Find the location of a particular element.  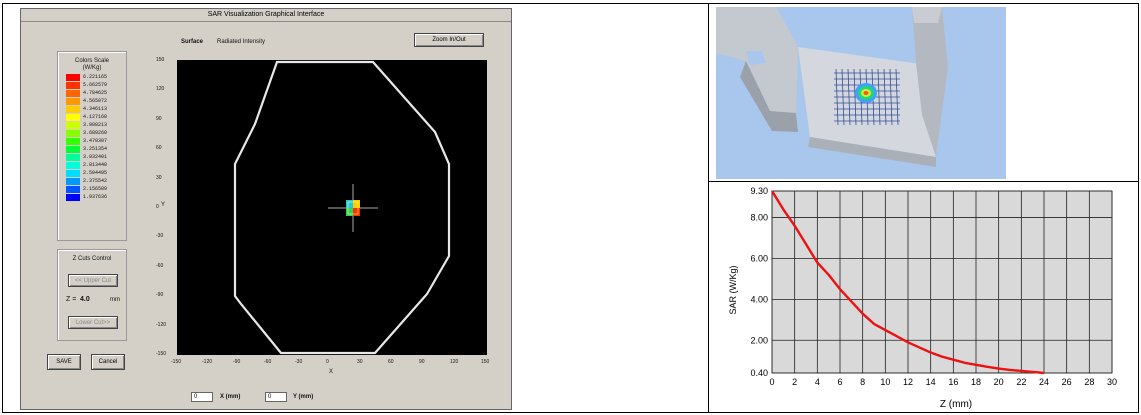

plot-x-tick-label: -60 is located at coordinates (268, 362).